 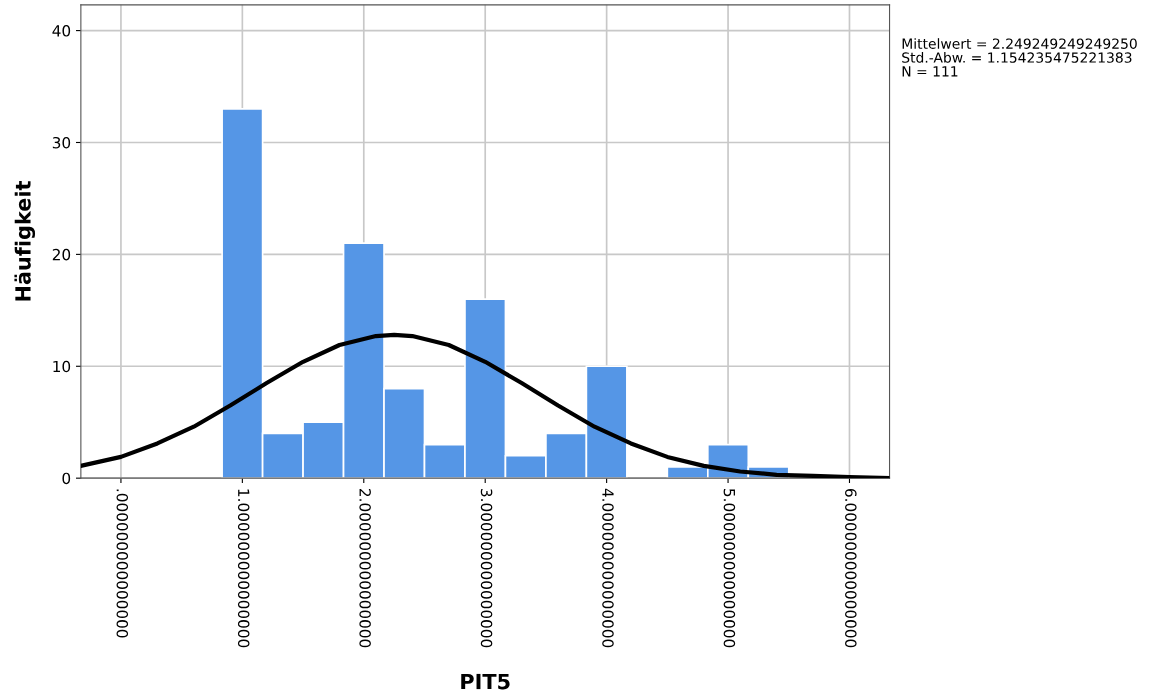 What do you see at coordinates (61, 31) in the screenshot?
I see `y-tick-label: 40` at bounding box center [61, 31].